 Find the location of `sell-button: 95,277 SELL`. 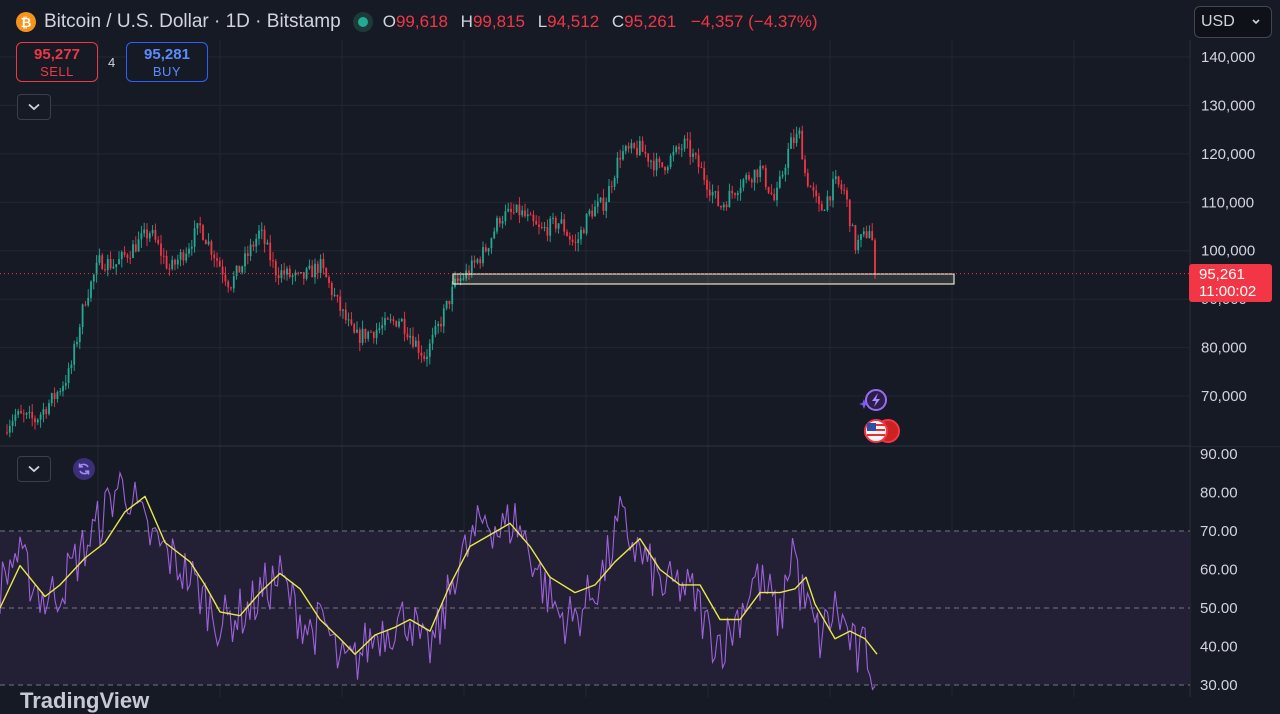

sell-button: 95,277 SELL is located at coordinates (57, 62).